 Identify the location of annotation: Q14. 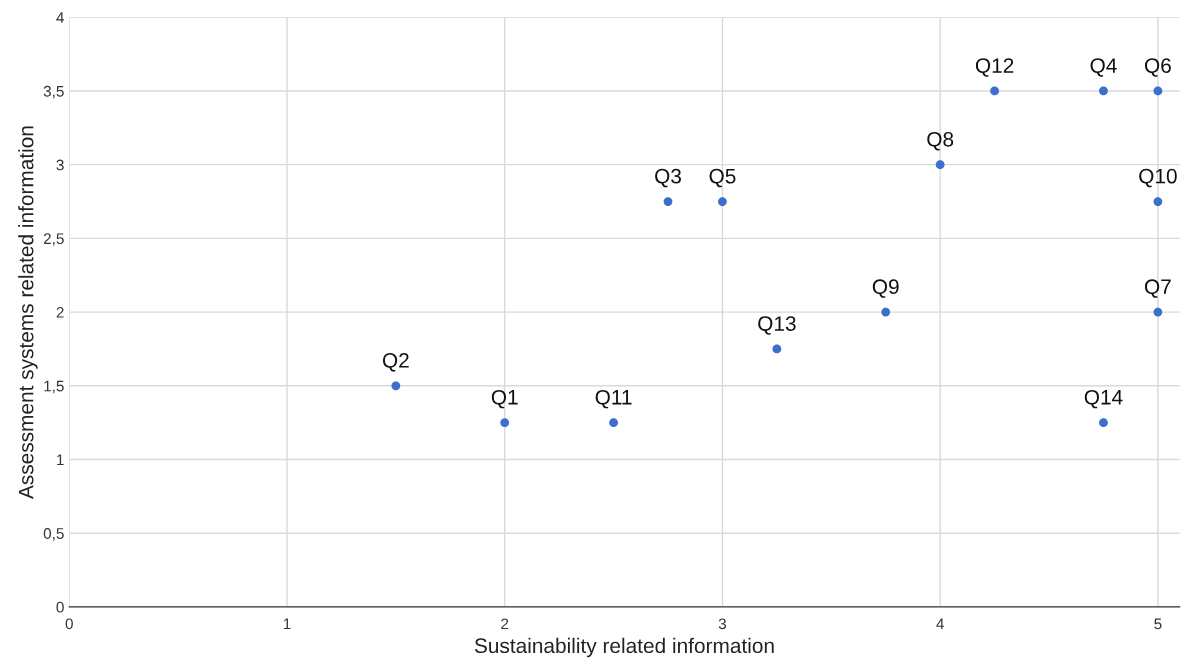
(1103, 399).